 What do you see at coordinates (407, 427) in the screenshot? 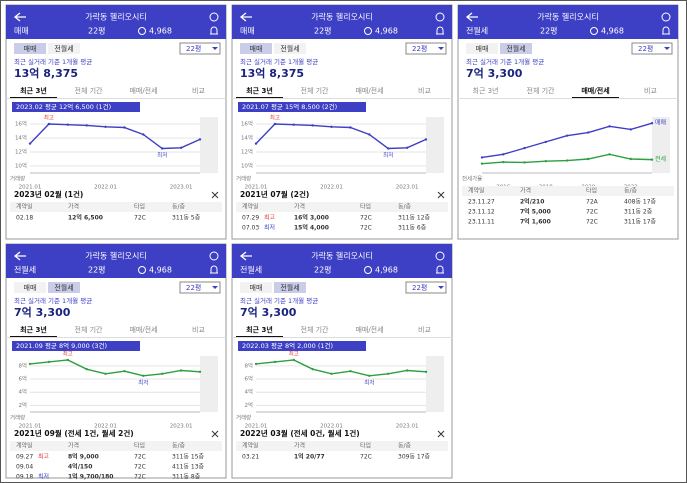
I see `x-tick-label: 2023.01` at bounding box center [407, 427].